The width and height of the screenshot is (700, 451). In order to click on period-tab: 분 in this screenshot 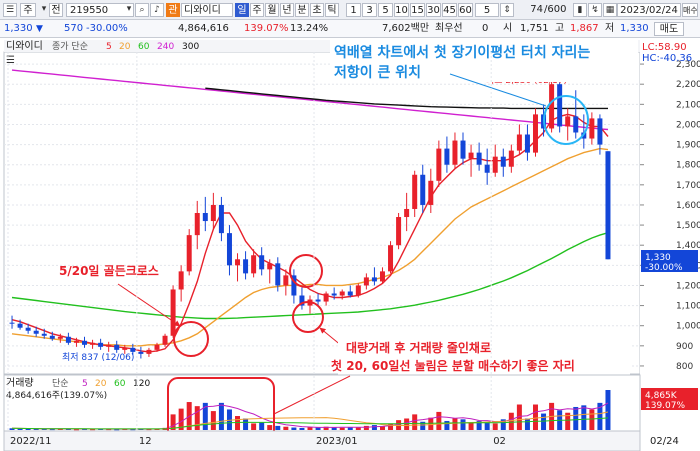, I will do `click(302, 10)`.